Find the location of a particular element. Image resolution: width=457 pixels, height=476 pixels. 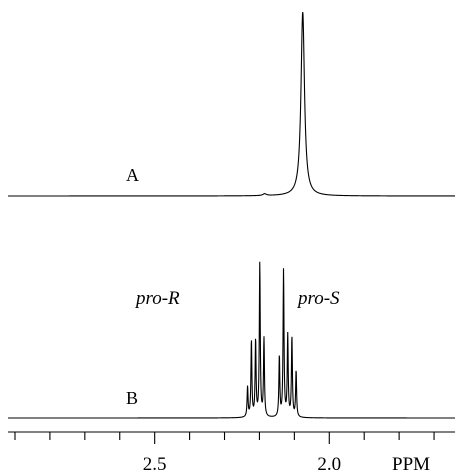

trace-label-a: A is located at coordinates (132, 175).